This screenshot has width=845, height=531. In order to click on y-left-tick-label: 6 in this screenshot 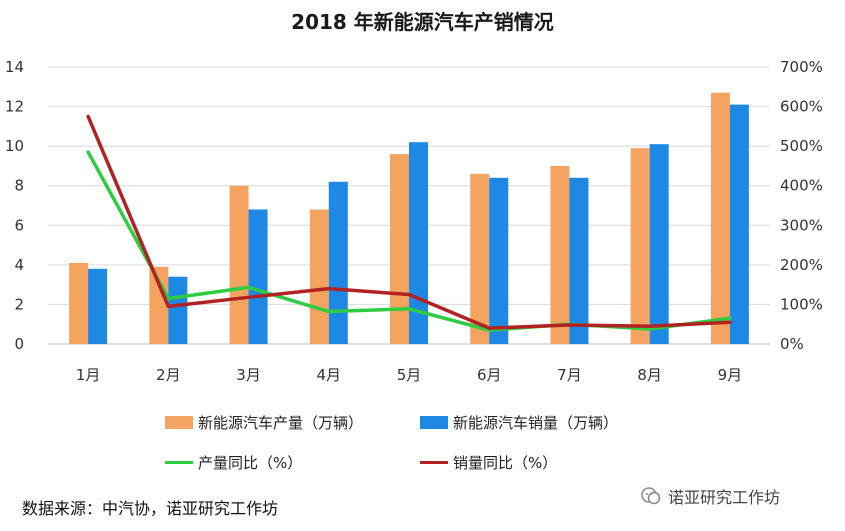, I will do `click(19, 225)`.